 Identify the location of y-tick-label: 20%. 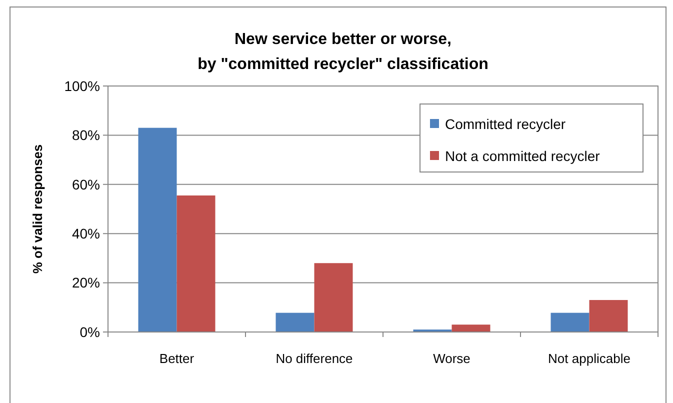
(86, 282).